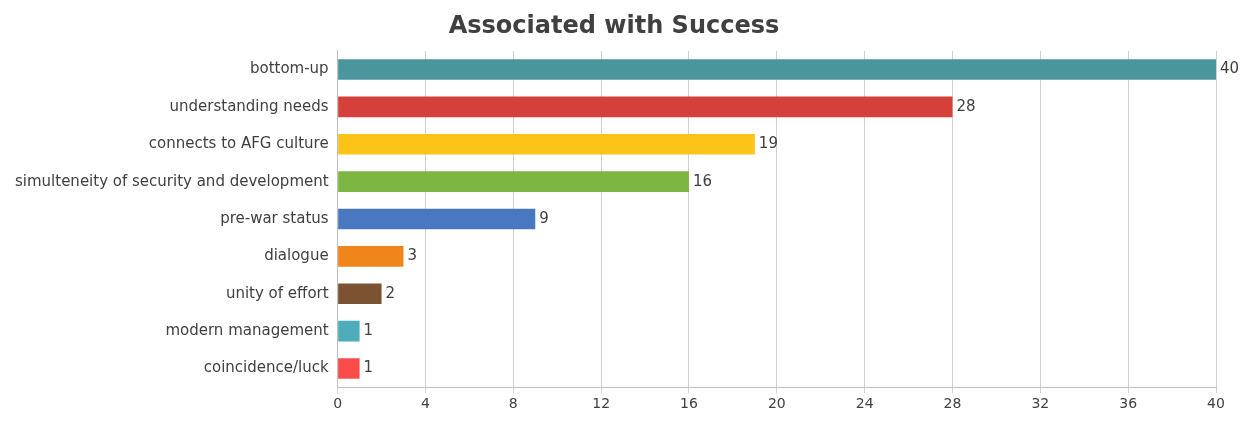 Image resolution: width=1254 pixels, height=428 pixels. I want to click on data-label: 3, so click(412, 255).